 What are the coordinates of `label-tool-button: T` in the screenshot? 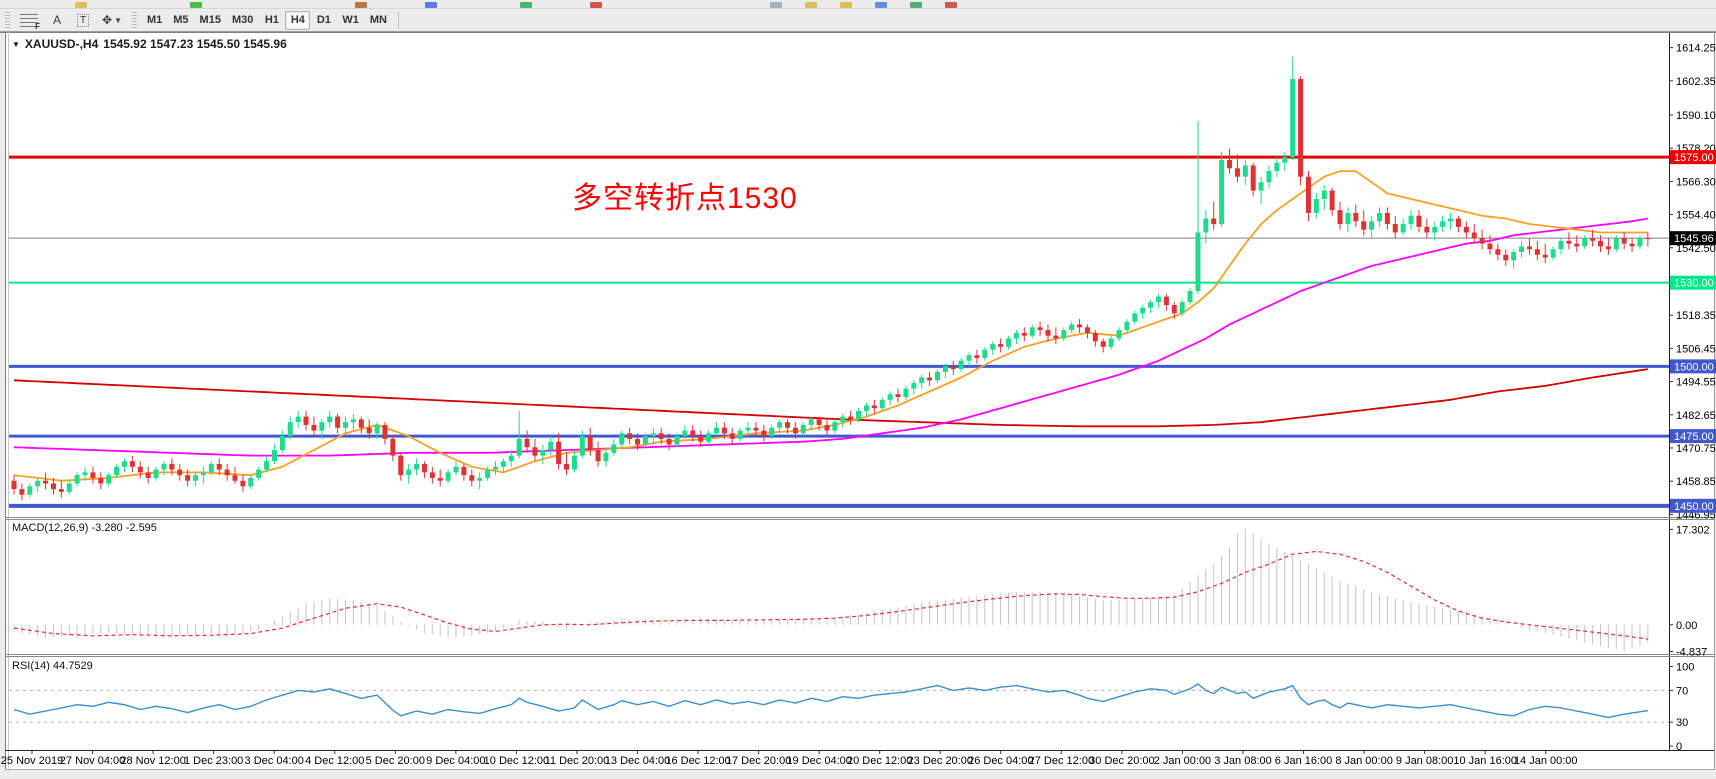 It's located at (83, 20).